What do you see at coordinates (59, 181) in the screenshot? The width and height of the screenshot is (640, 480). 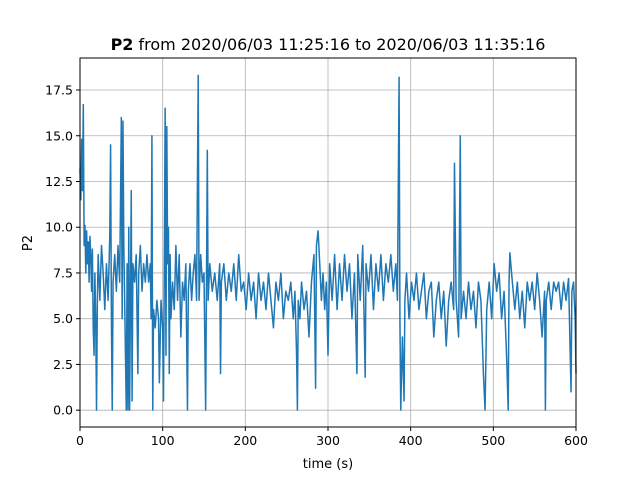 I see `y-tick-label: 12.5` at bounding box center [59, 181].